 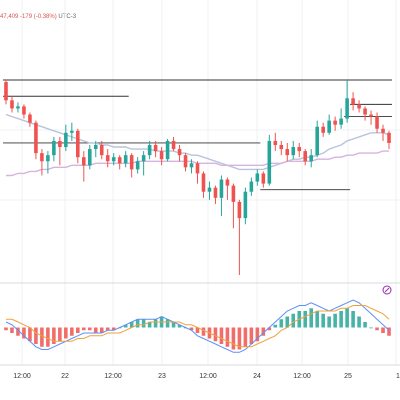 What do you see at coordinates (67, 17) in the screenshot?
I see `timezone-label: UTC-3` at bounding box center [67, 17].